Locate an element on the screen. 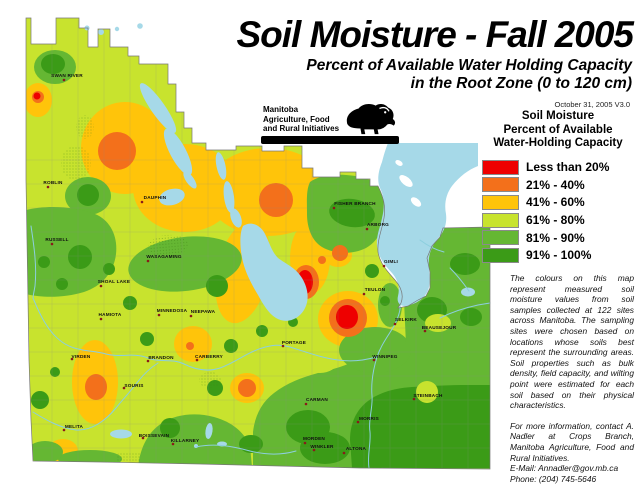  town-label: MINNEDOSA is located at coordinates (172, 310).